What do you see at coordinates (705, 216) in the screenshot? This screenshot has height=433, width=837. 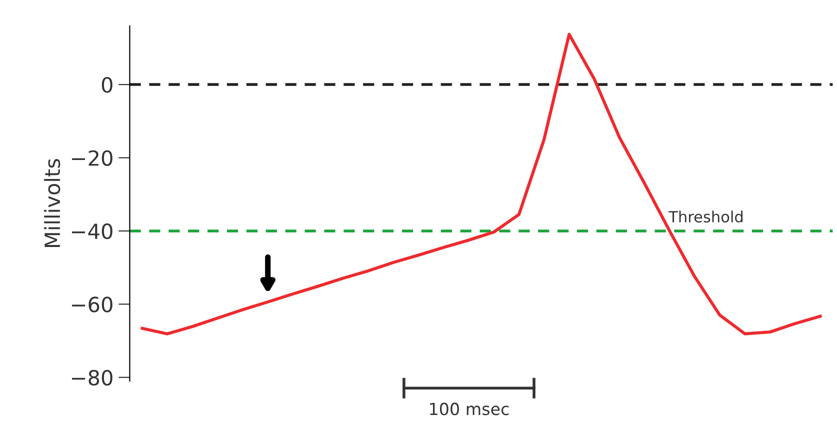 I see `ref-line-label: Threshold` at bounding box center [705, 216].